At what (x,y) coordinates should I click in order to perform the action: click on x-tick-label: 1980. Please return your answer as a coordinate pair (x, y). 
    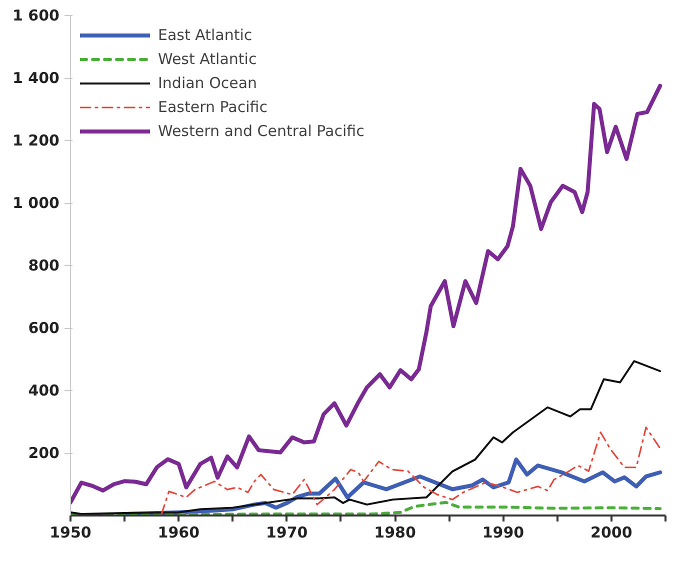
    Looking at the image, I should click on (395, 533).